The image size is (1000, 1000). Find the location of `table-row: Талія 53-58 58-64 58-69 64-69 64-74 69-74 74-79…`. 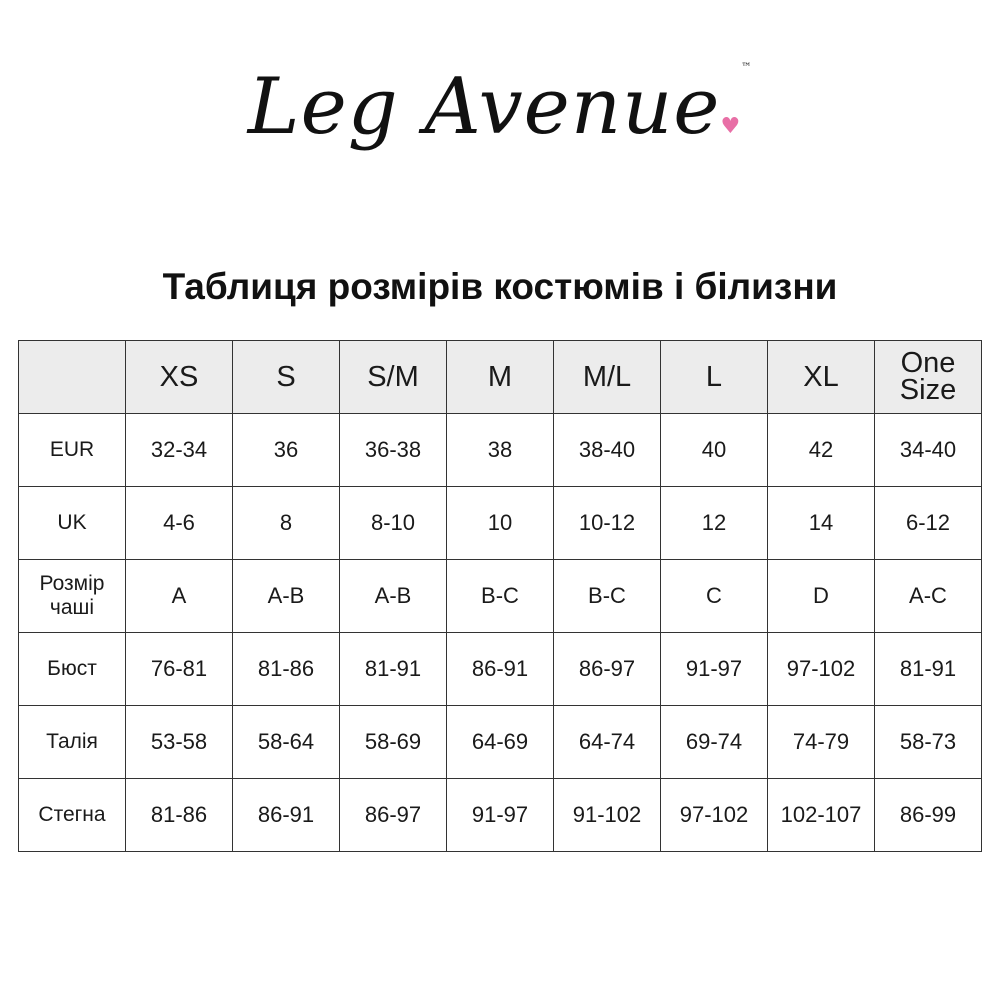

table-row: Талія 53-58 58-64 58-69 64-69 64-74 69-74 74-79… is located at coordinates (500, 742).